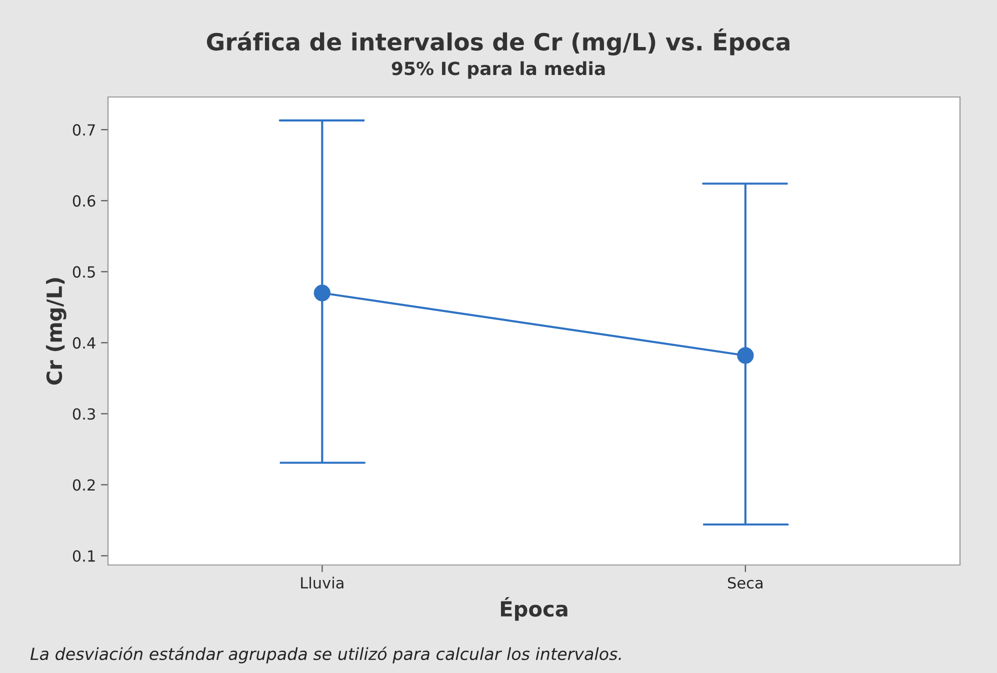 This screenshot has height=673, width=997. Describe the element at coordinates (498, 70) in the screenshot. I see `chart-subtitle: 95% IC para la media` at that location.